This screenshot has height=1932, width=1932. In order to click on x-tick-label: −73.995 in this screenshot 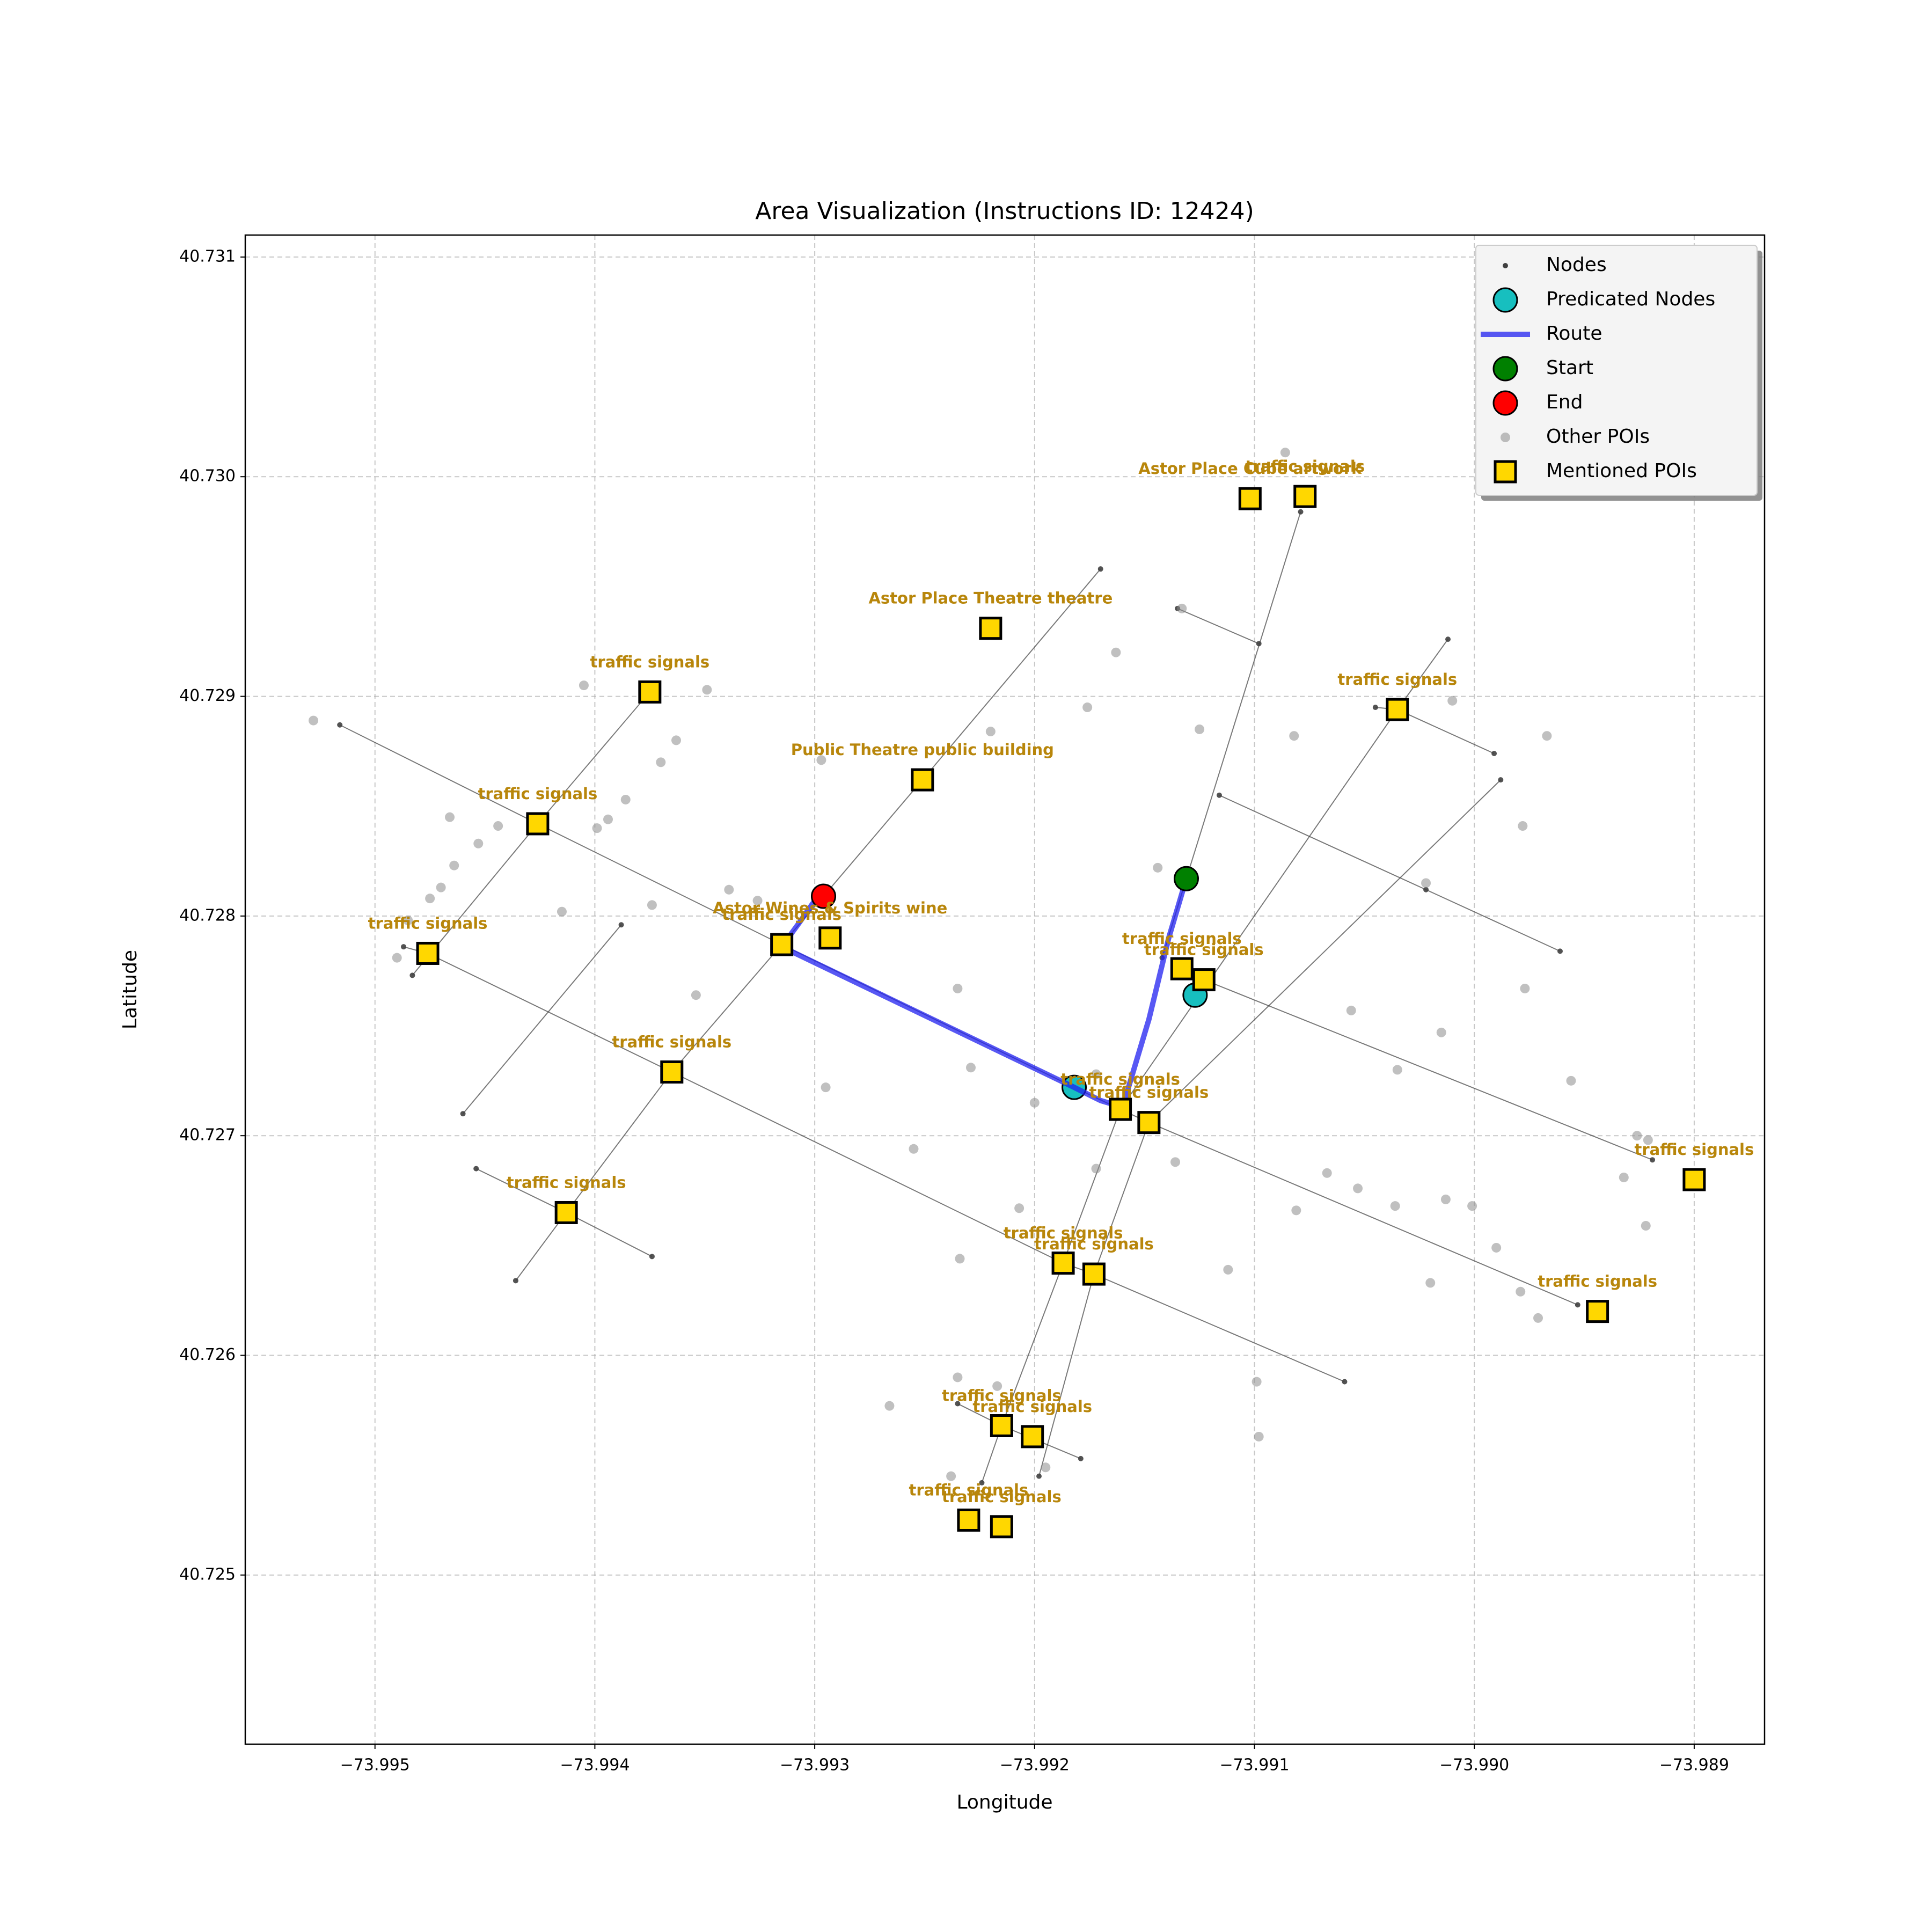, I will do `click(375, 1765)`.